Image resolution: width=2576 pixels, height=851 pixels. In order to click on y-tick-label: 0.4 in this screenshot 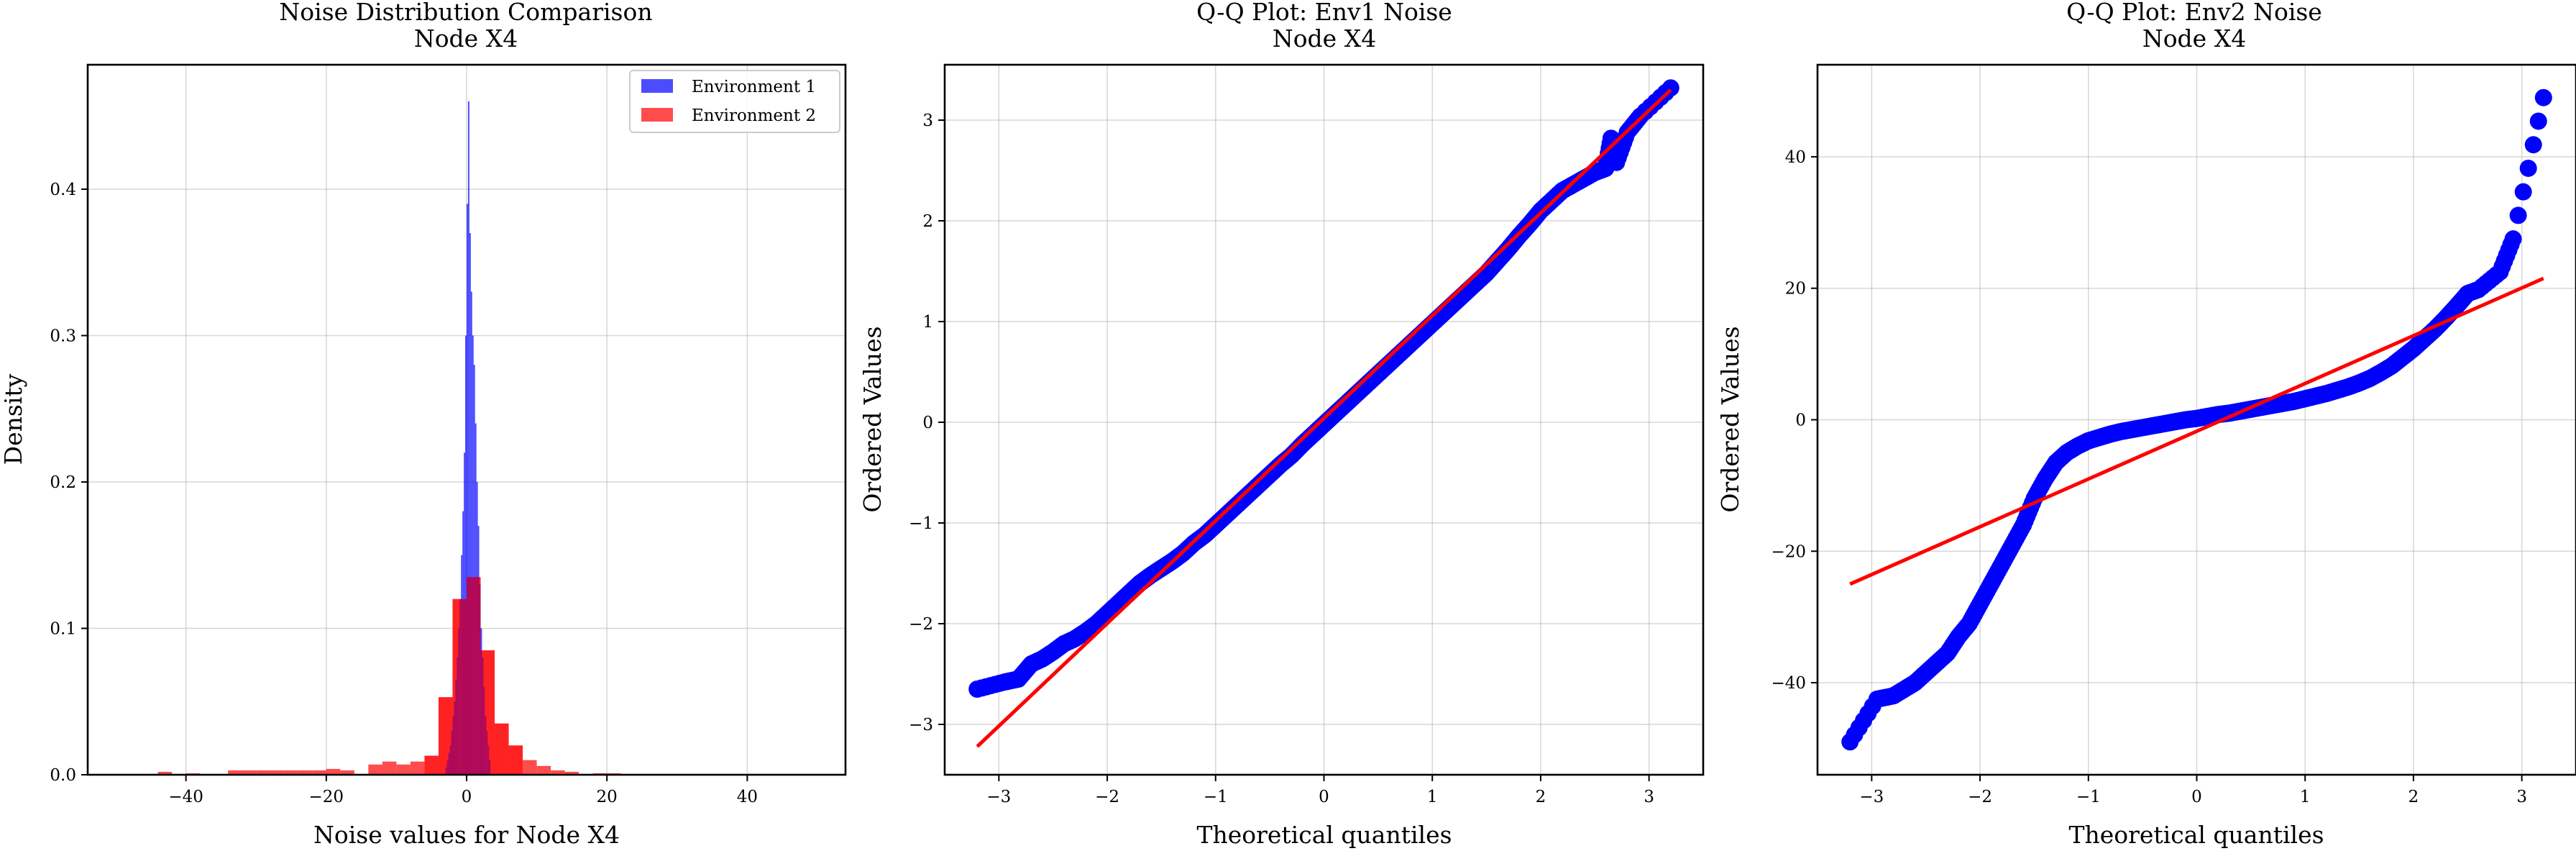, I will do `click(63, 190)`.